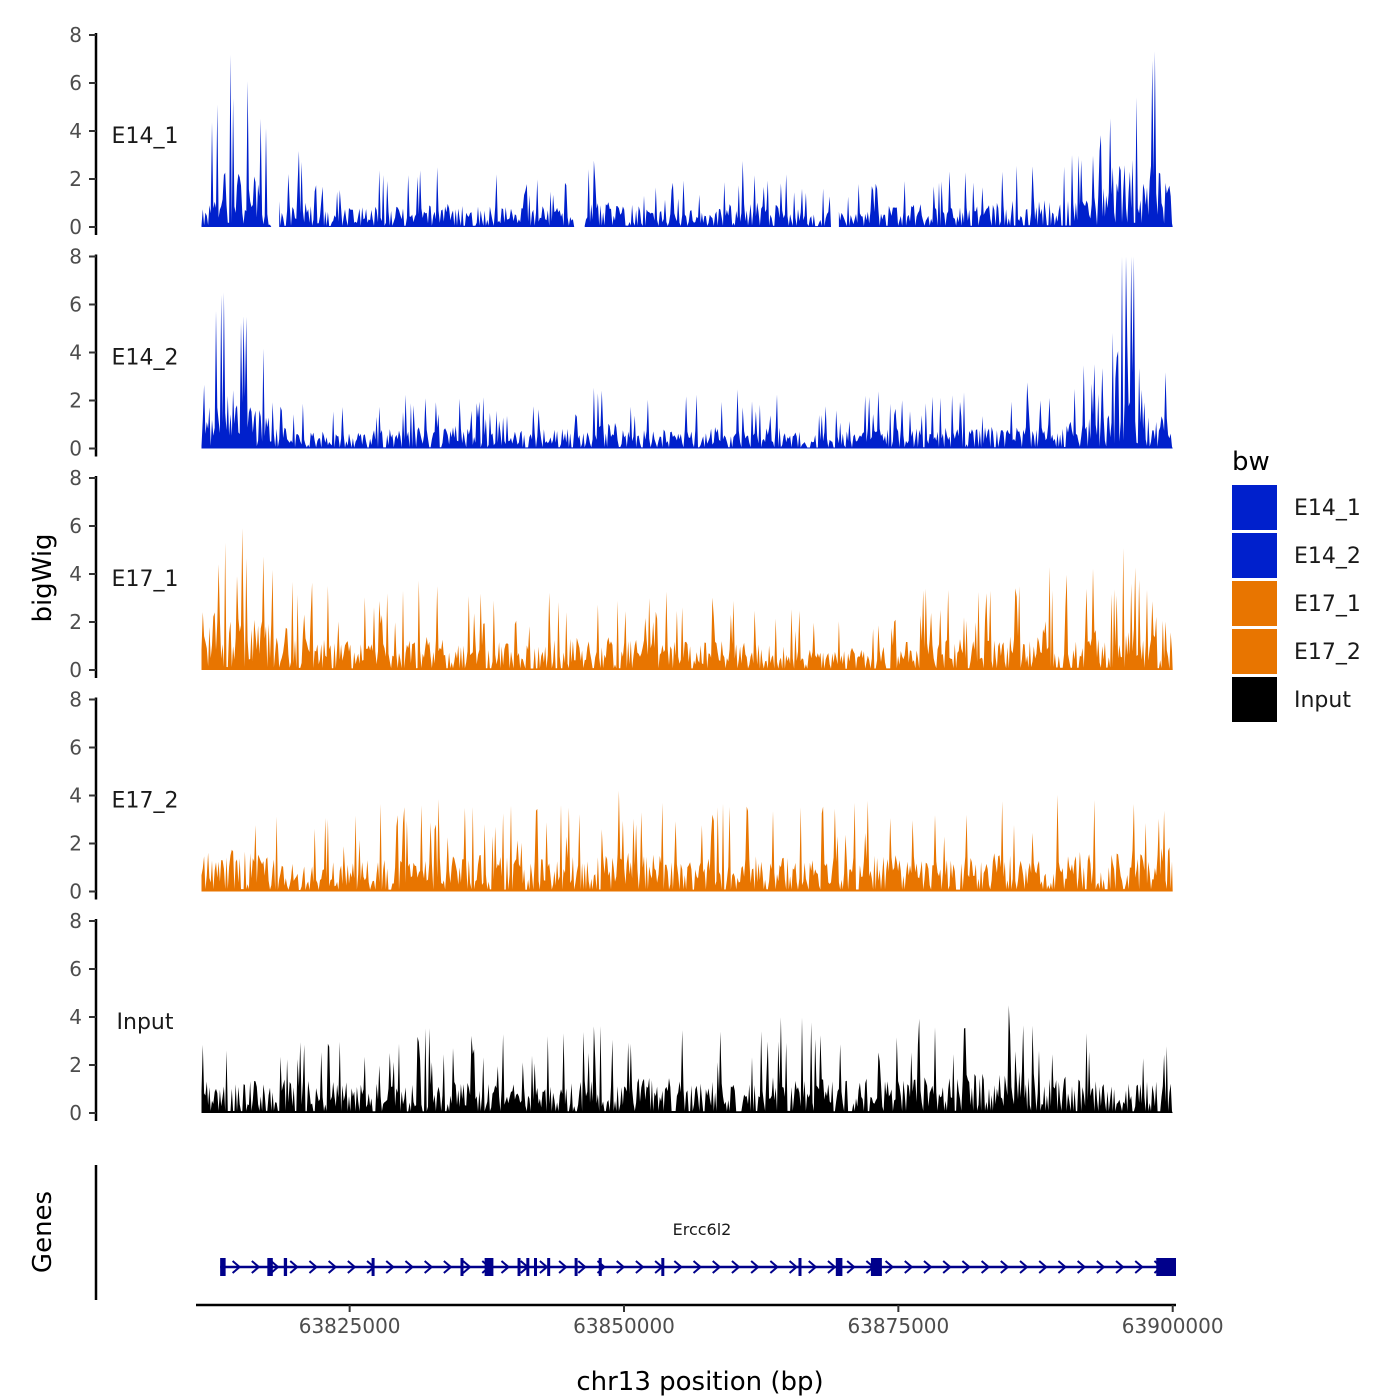 This screenshot has height=1400, width=1400. I want to click on legend-key-Input, so click(1254, 699).